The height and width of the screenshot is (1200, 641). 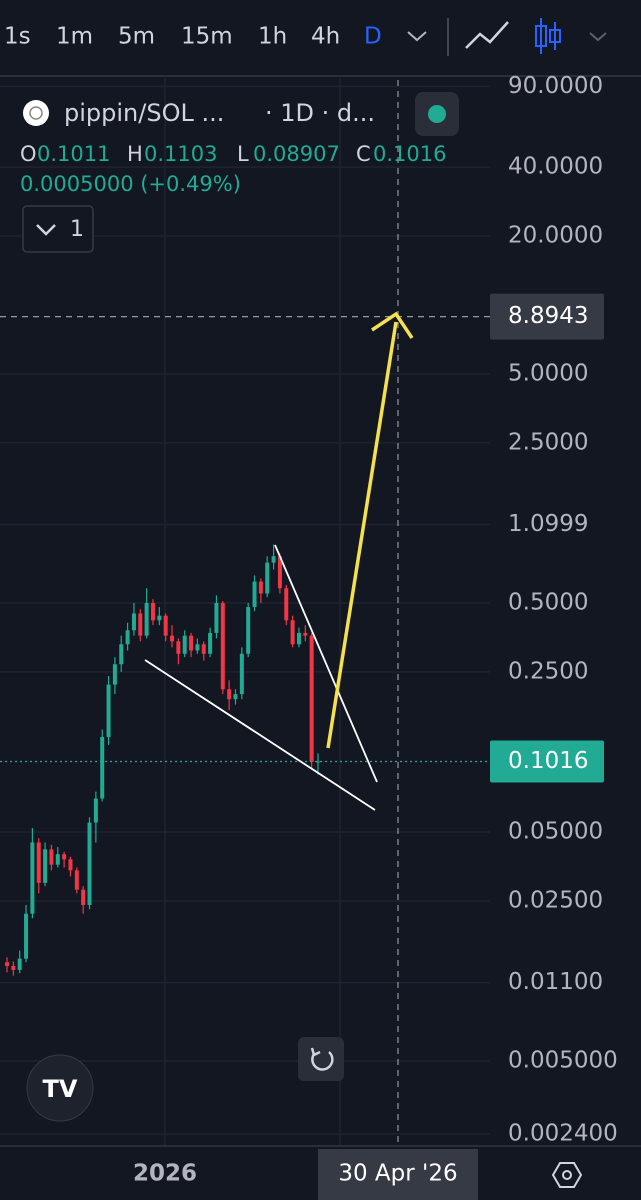 What do you see at coordinates (207, 37) in the screenshot?
I see `interval-button: 15m` at bounding box center [207, 37].